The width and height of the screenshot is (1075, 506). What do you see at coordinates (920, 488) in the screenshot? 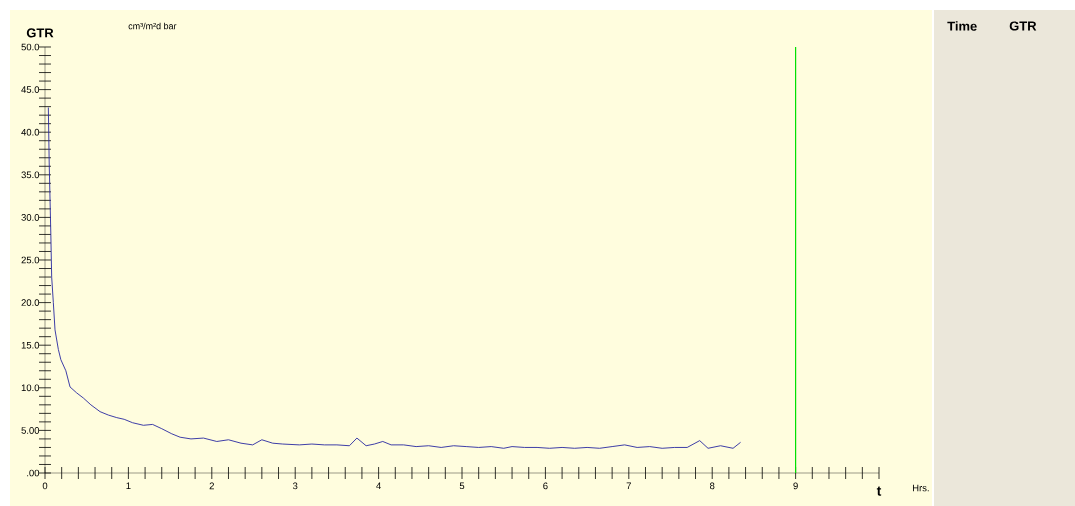
I see `text: Hrs.` at bounding box center [920, 488].